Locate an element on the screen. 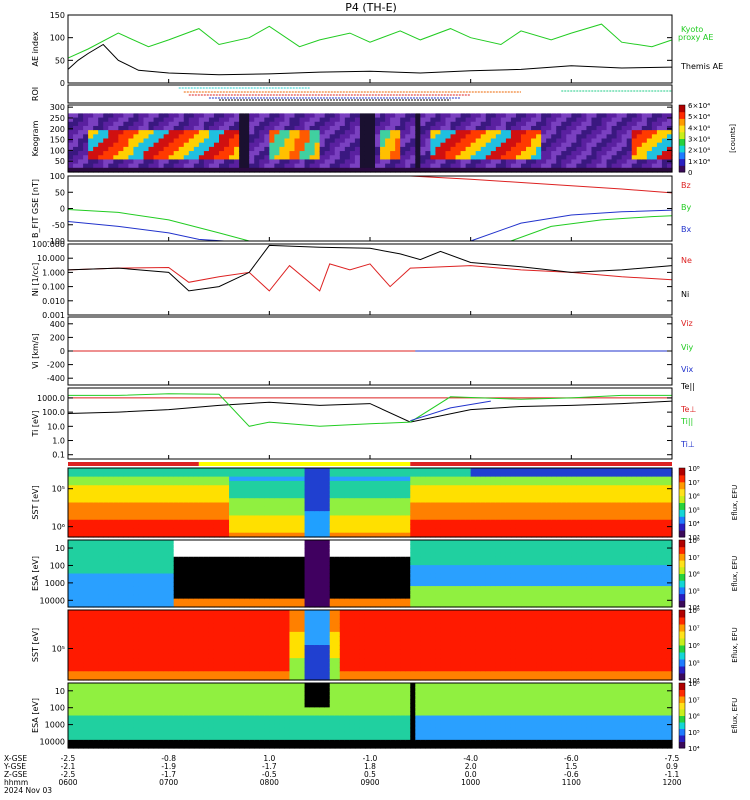  sst_ion-cbar-tick: 10⁶ is located at coordinates (694, 497).